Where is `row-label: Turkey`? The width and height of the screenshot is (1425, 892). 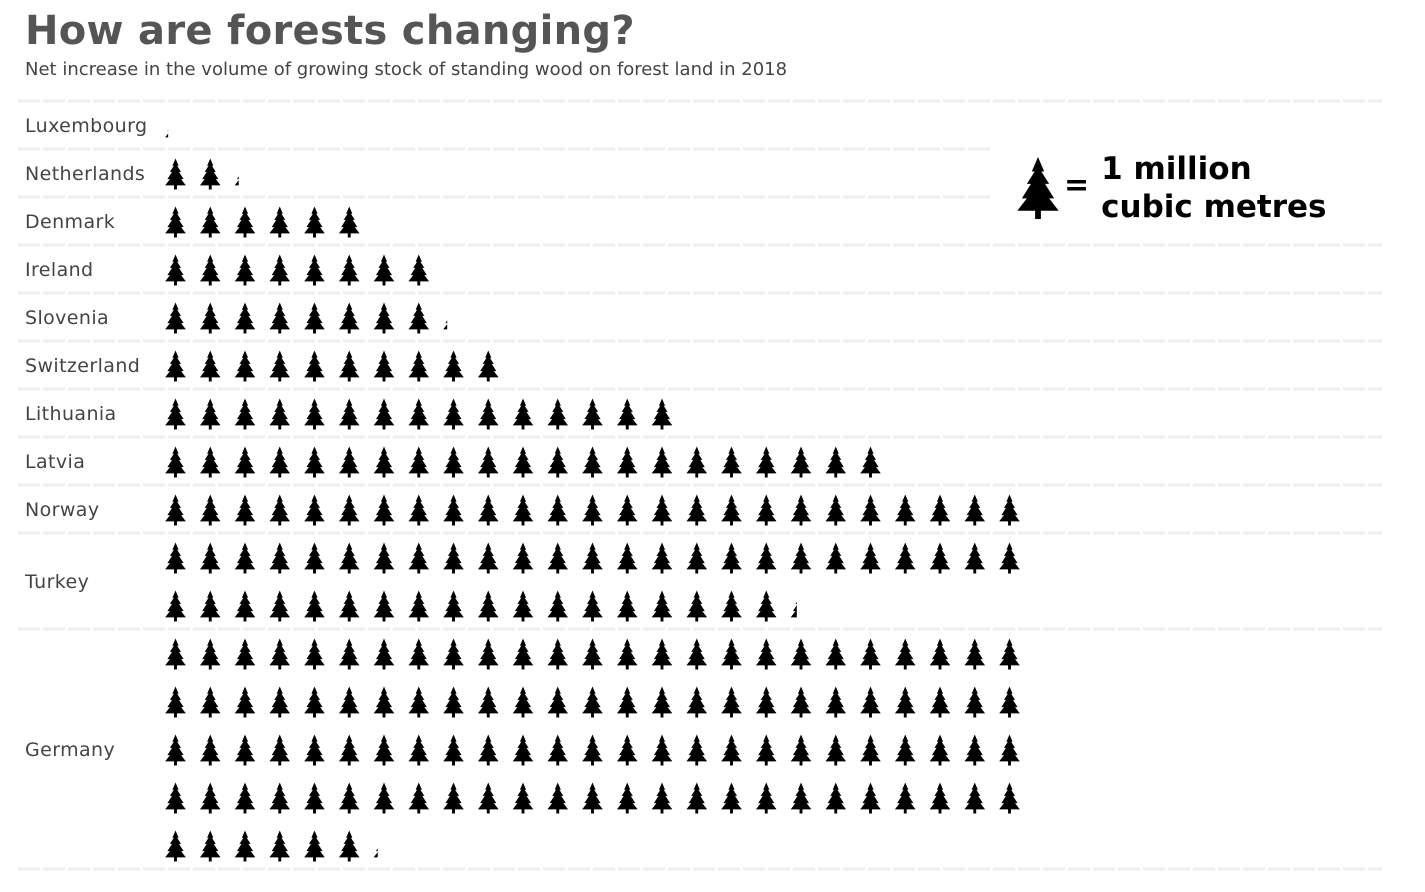 row-label: Turkey is located at coordinates (56, 582).